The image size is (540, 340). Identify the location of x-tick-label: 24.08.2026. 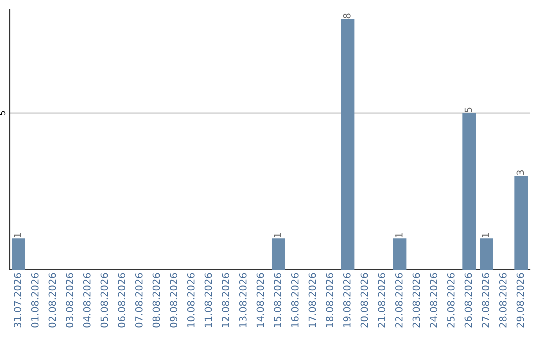
(434, 300).